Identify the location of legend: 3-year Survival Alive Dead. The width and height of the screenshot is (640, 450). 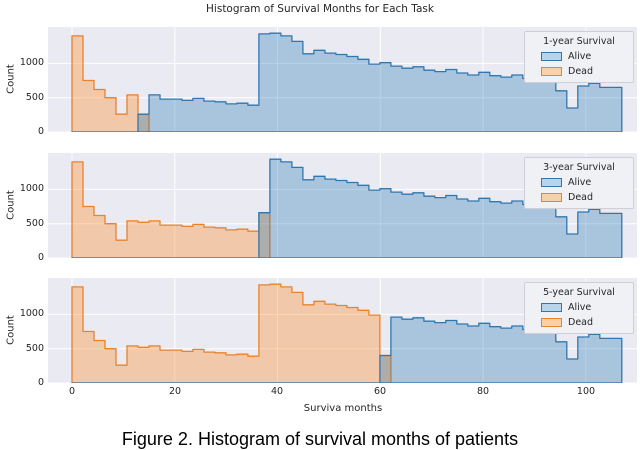
(579, 183).